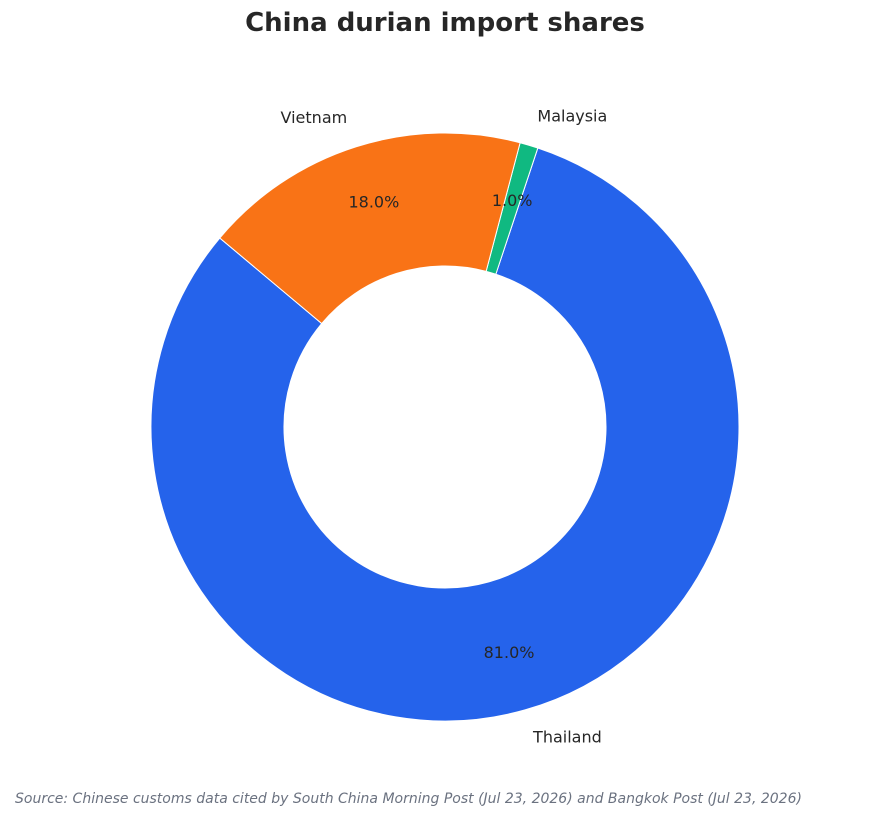  Describe the element at coordinates (314, 117) in the screenshot. I see `label-vietnam: Vietnam` at that location.